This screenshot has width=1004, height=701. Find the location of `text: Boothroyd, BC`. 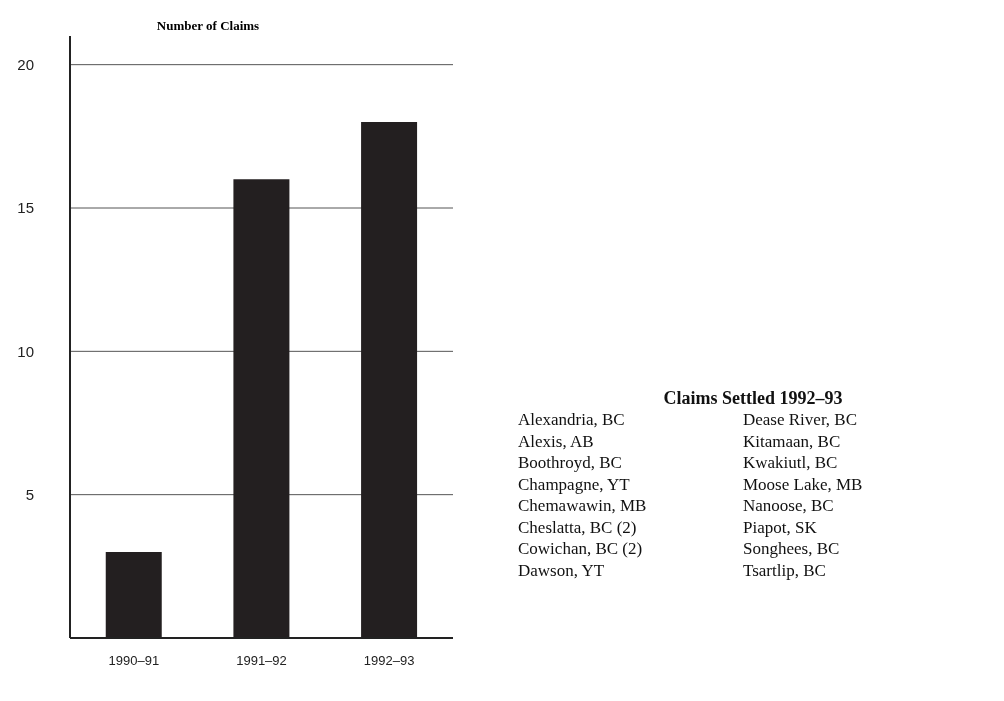

text: Boothroyd, BC is located at coordinates (570, 463).